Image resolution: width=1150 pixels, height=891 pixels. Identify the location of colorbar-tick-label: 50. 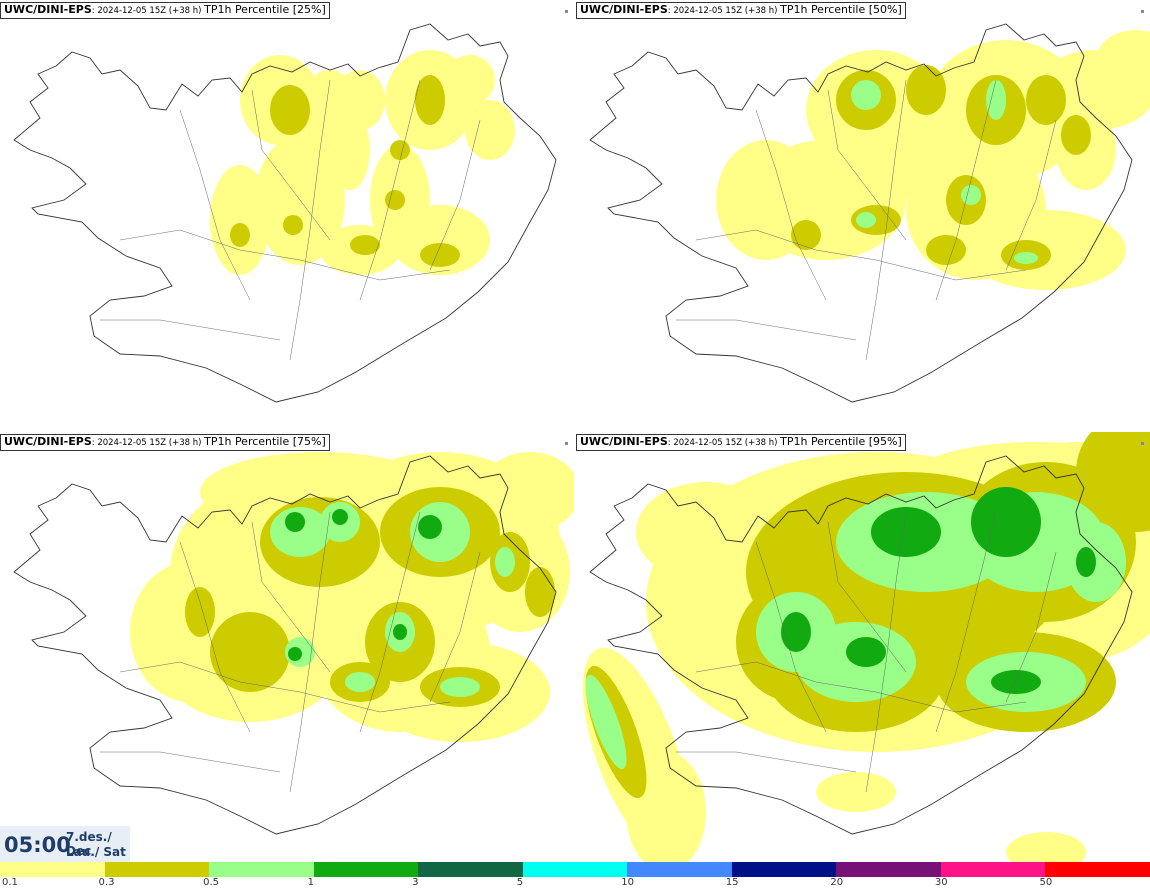
(1046, 882).